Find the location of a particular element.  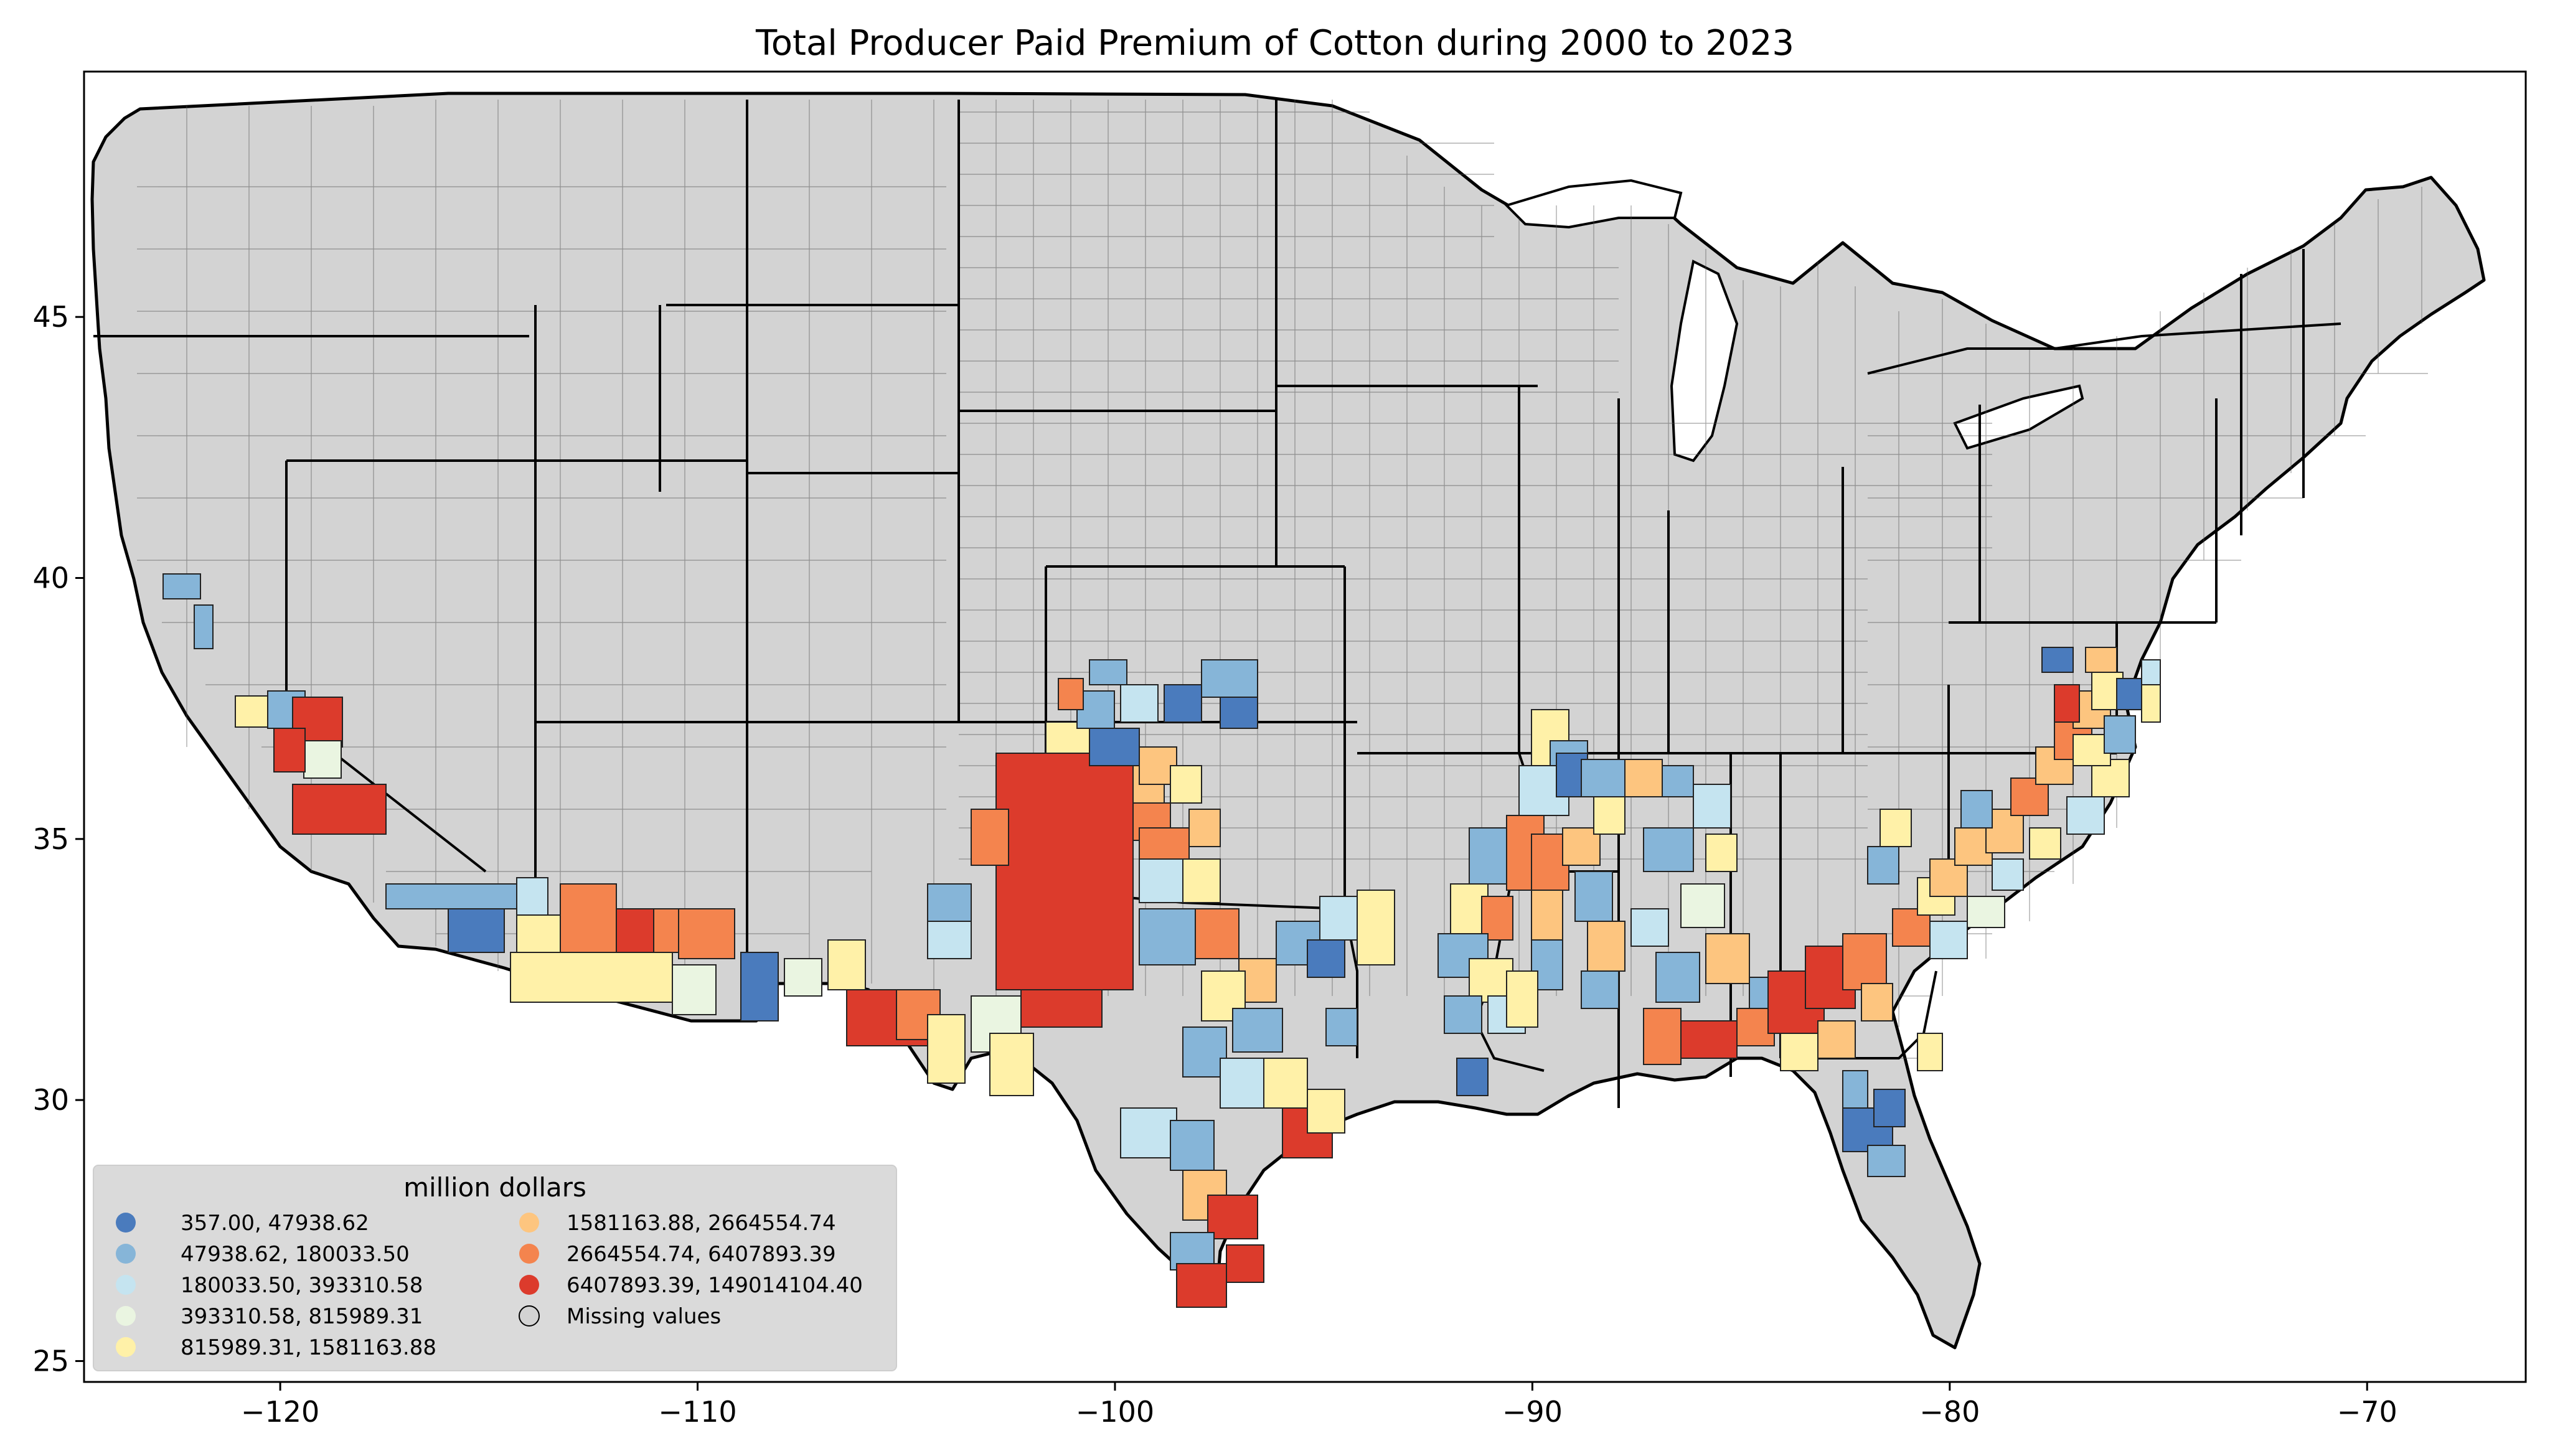

legend-label: 393310.58, 815989.31 is located at coordinates (302, 1316).